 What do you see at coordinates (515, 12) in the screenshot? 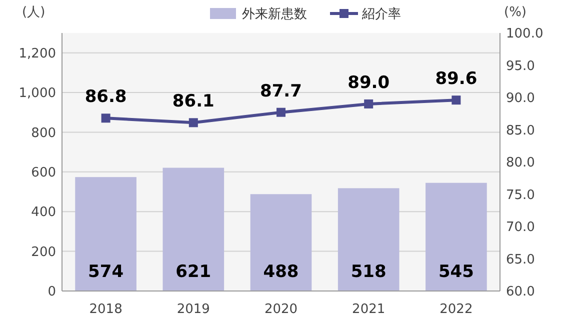
I see `y2-axis-title: (%)` at bounding box center [515, 12].